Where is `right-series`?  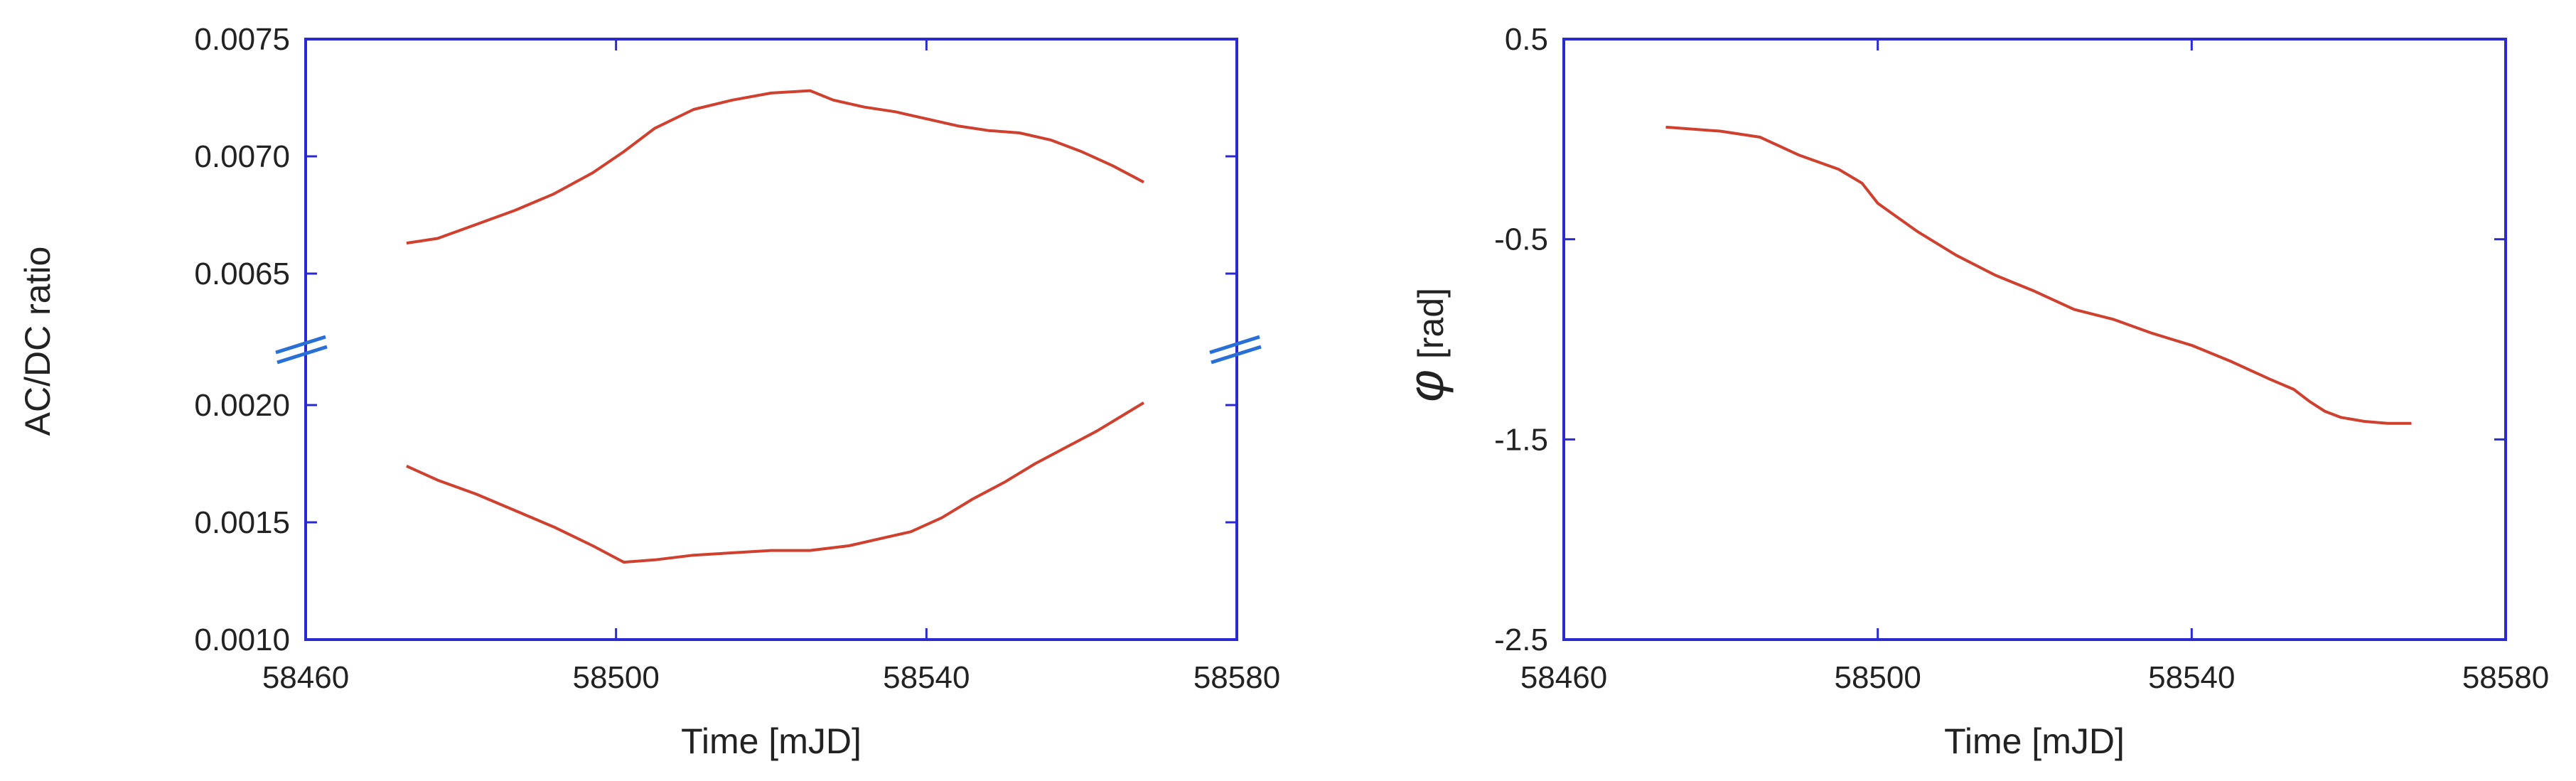 right-series is located at coordinates (2038, 275).